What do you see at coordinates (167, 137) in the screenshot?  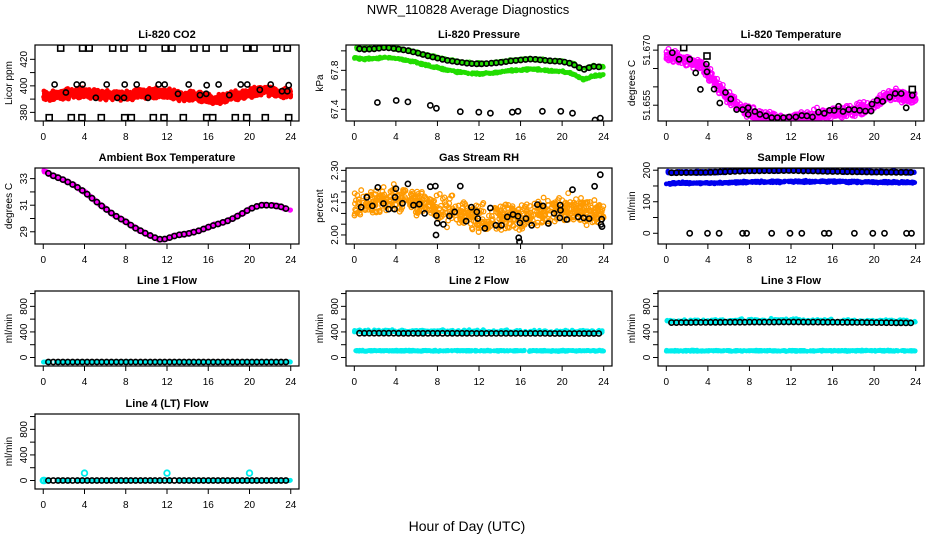 I see `x-tick-label: 12` at bounding box center [167, 137].